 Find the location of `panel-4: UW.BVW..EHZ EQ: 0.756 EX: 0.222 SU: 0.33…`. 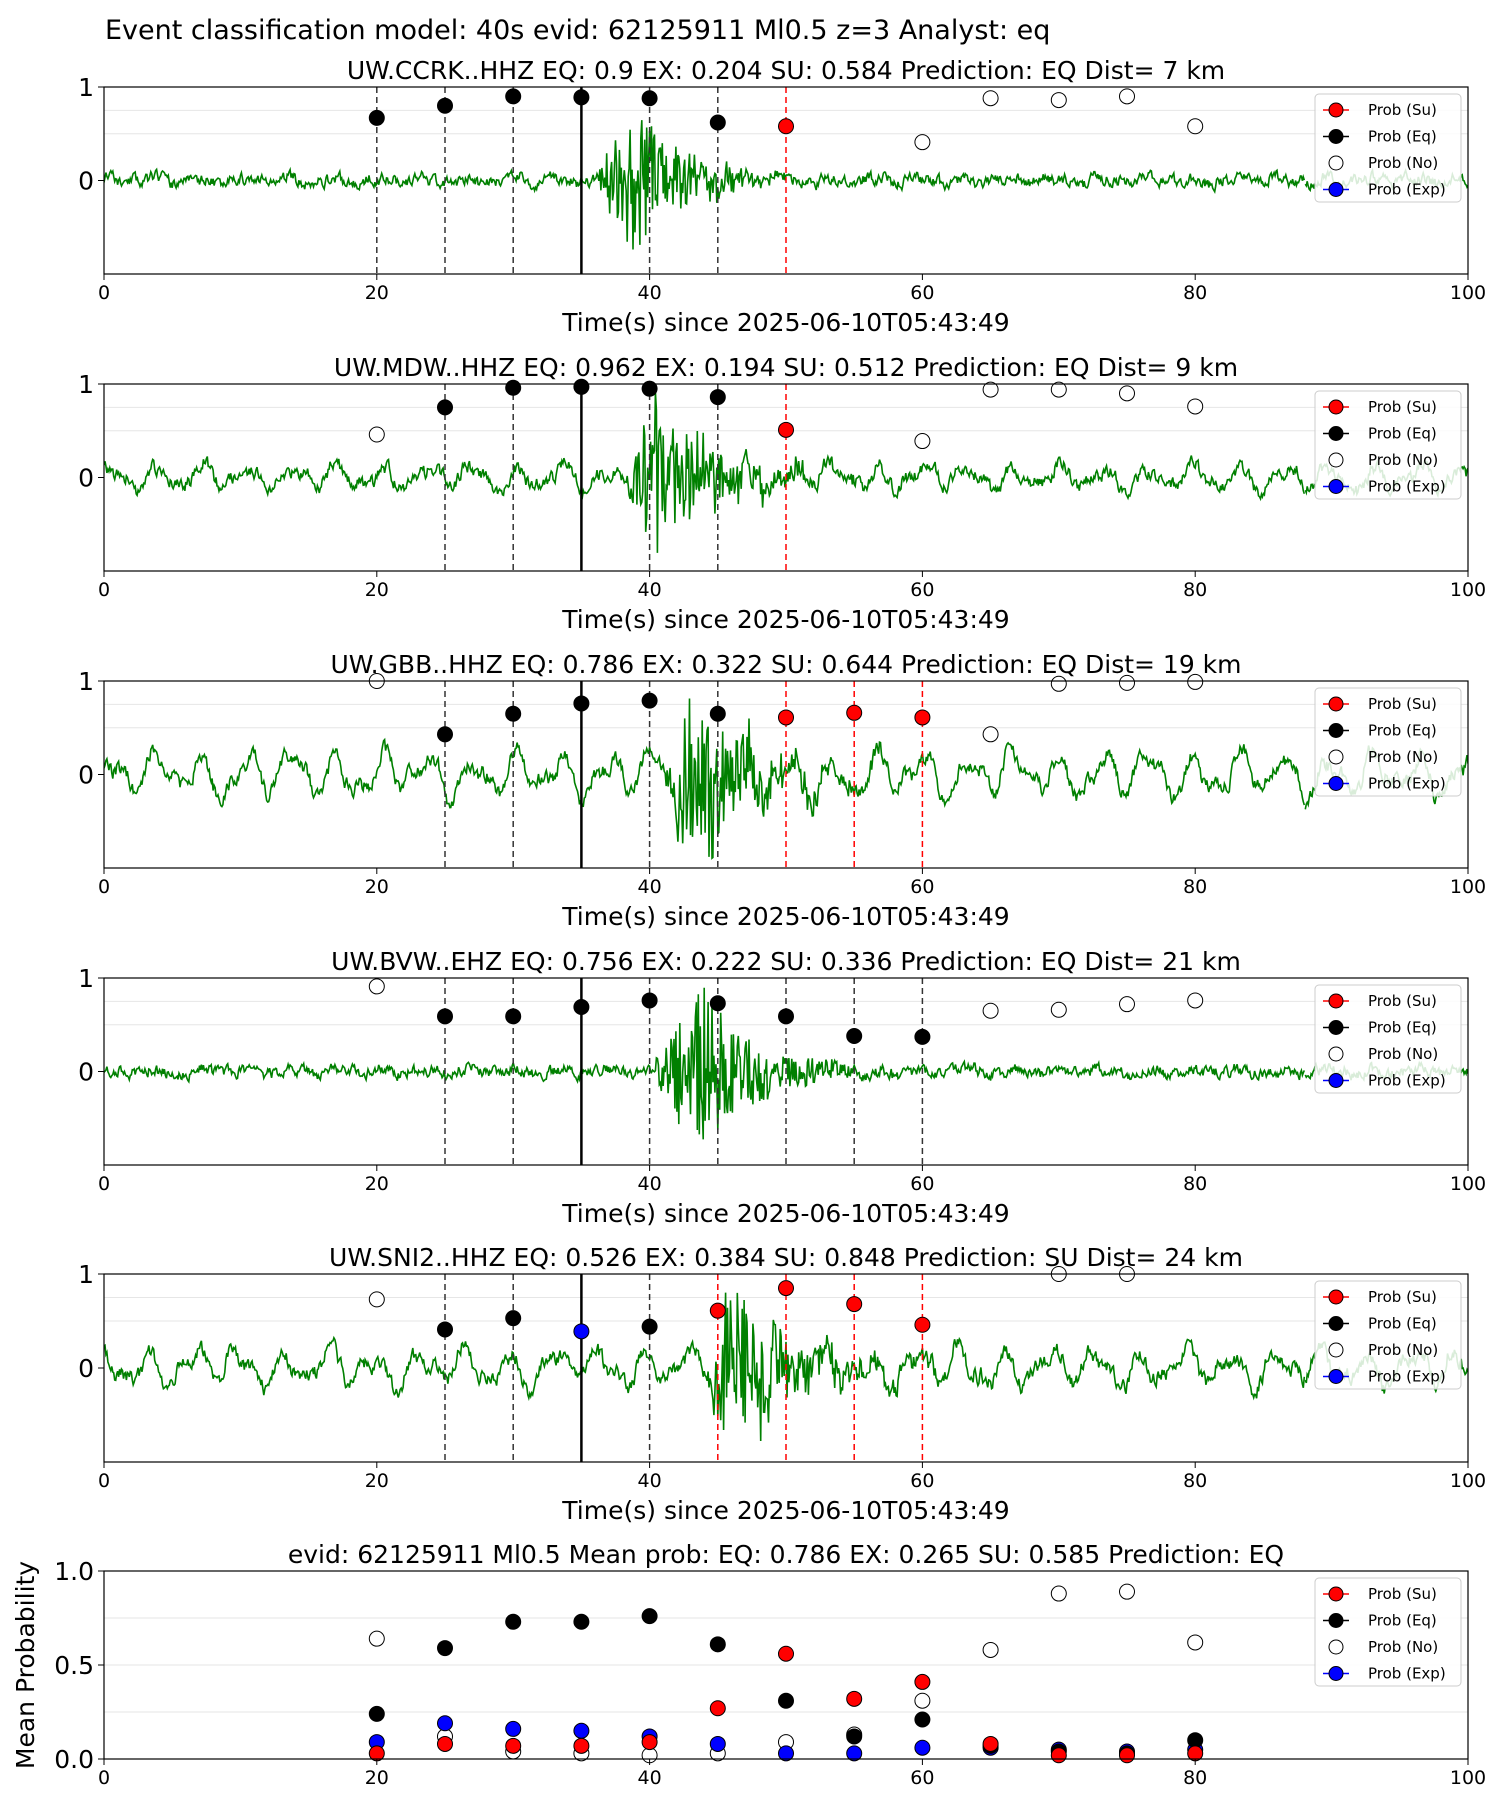

panel-4: UW.BVW..EHZ EQ: 0.756 EX: 0.222 SU: 0.33… is located at coordinates (782, 1087).